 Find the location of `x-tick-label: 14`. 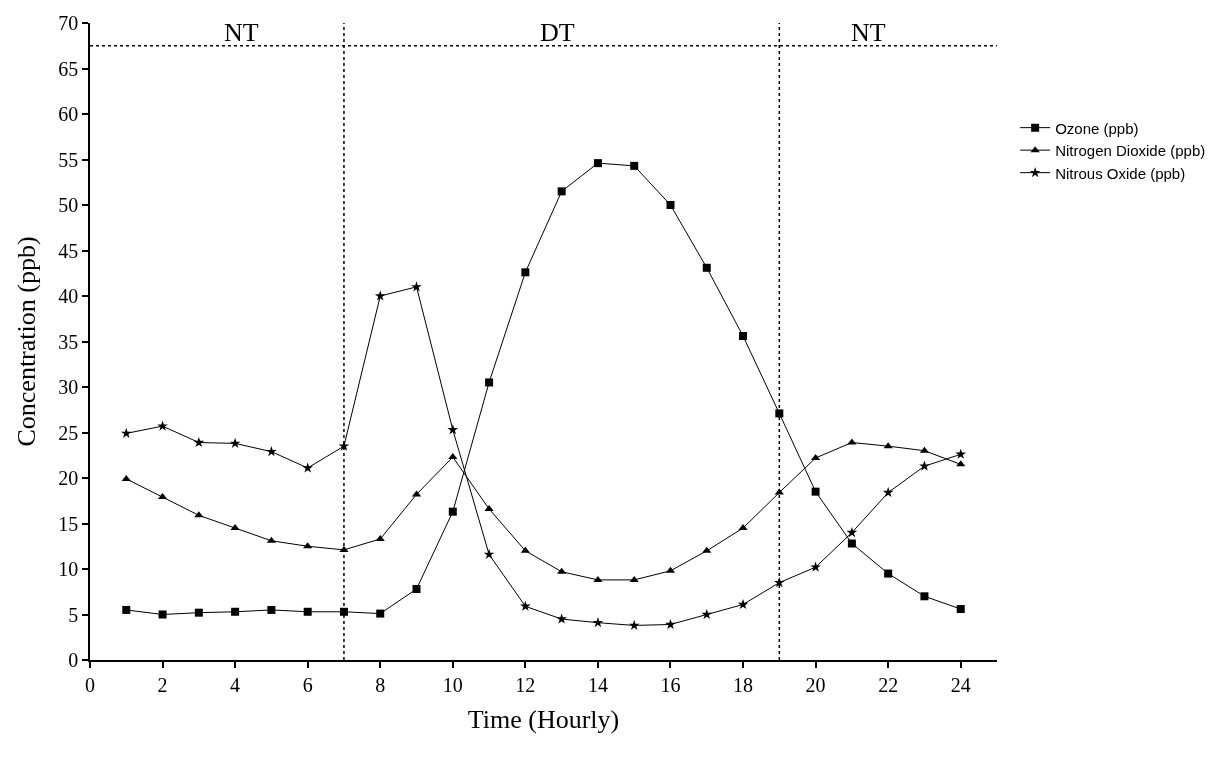

x-tick-label: 14 is located at coordinates (597, 684).